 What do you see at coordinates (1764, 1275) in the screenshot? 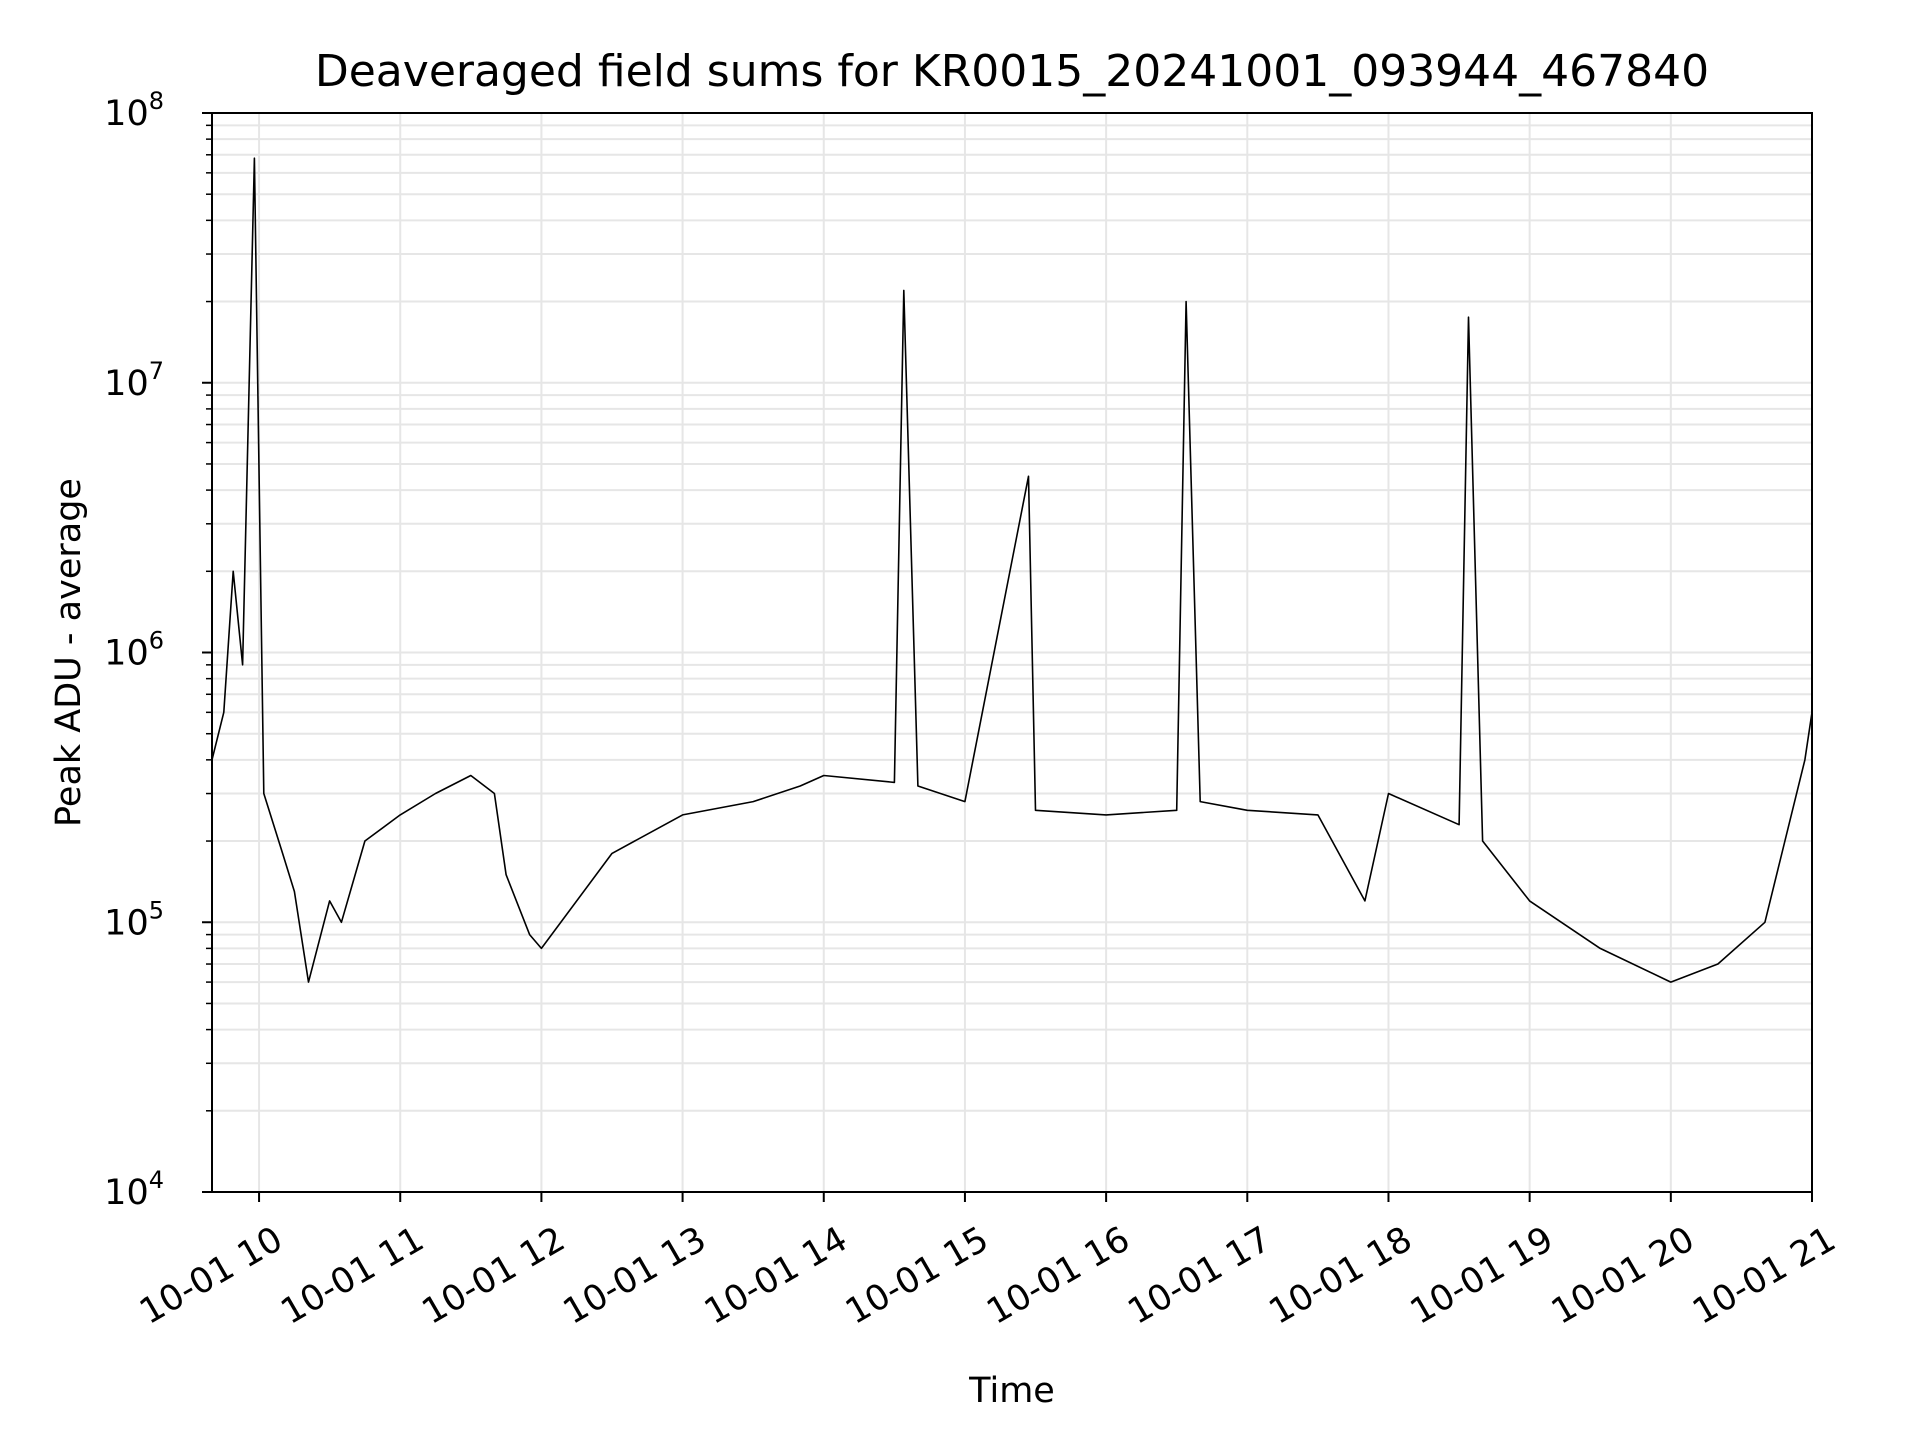
I see `x-tick-label: 10-01 21` at bounding box center [1764, 1275].